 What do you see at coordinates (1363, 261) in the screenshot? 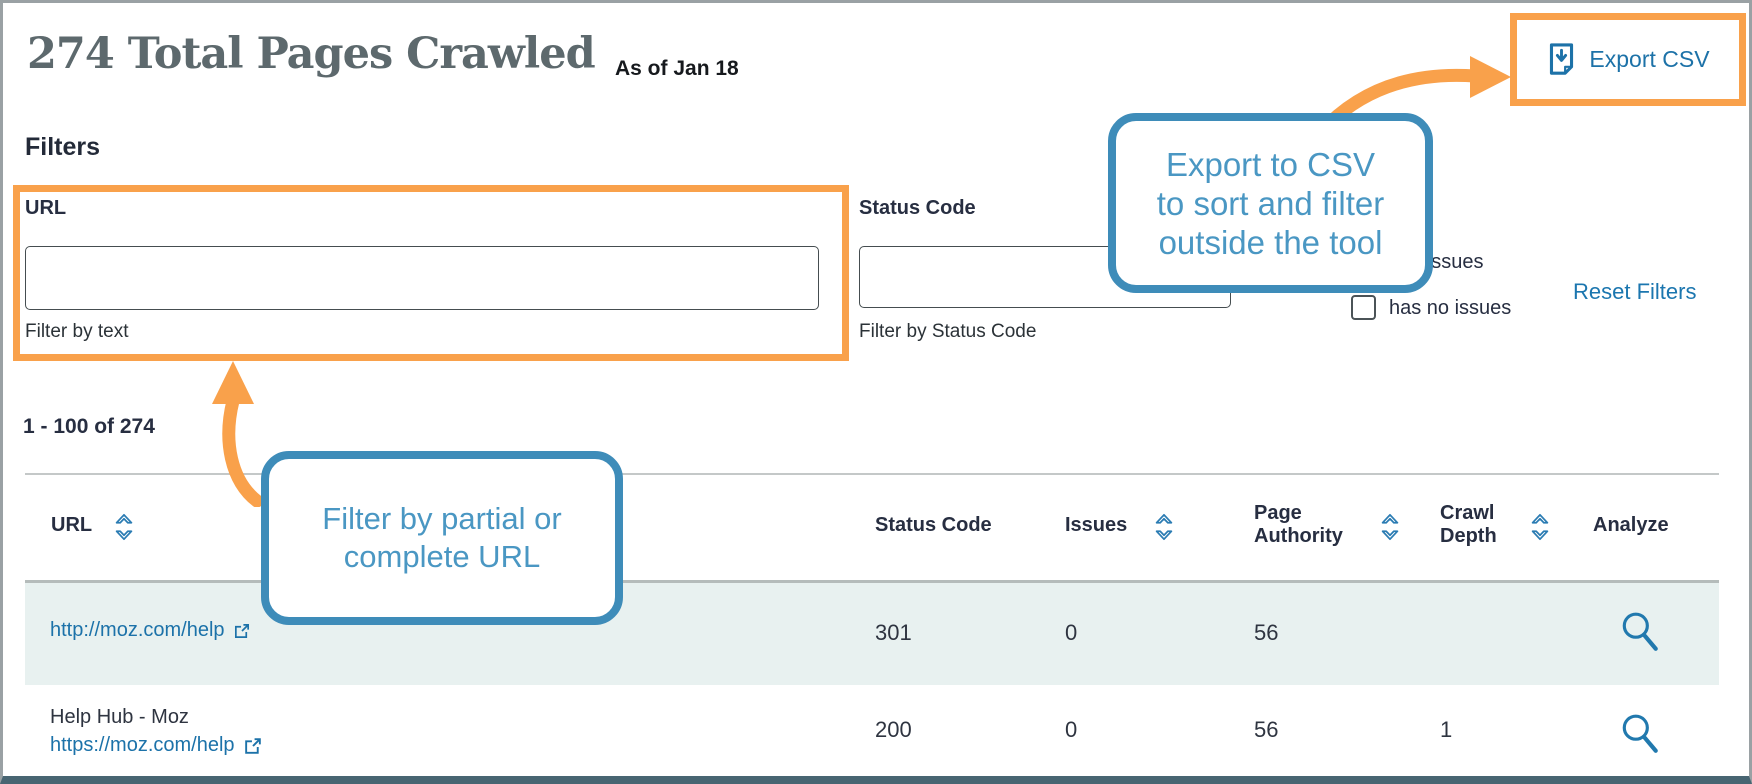
I see `has-issues-checkbox` at bounding box center [1363, 261].